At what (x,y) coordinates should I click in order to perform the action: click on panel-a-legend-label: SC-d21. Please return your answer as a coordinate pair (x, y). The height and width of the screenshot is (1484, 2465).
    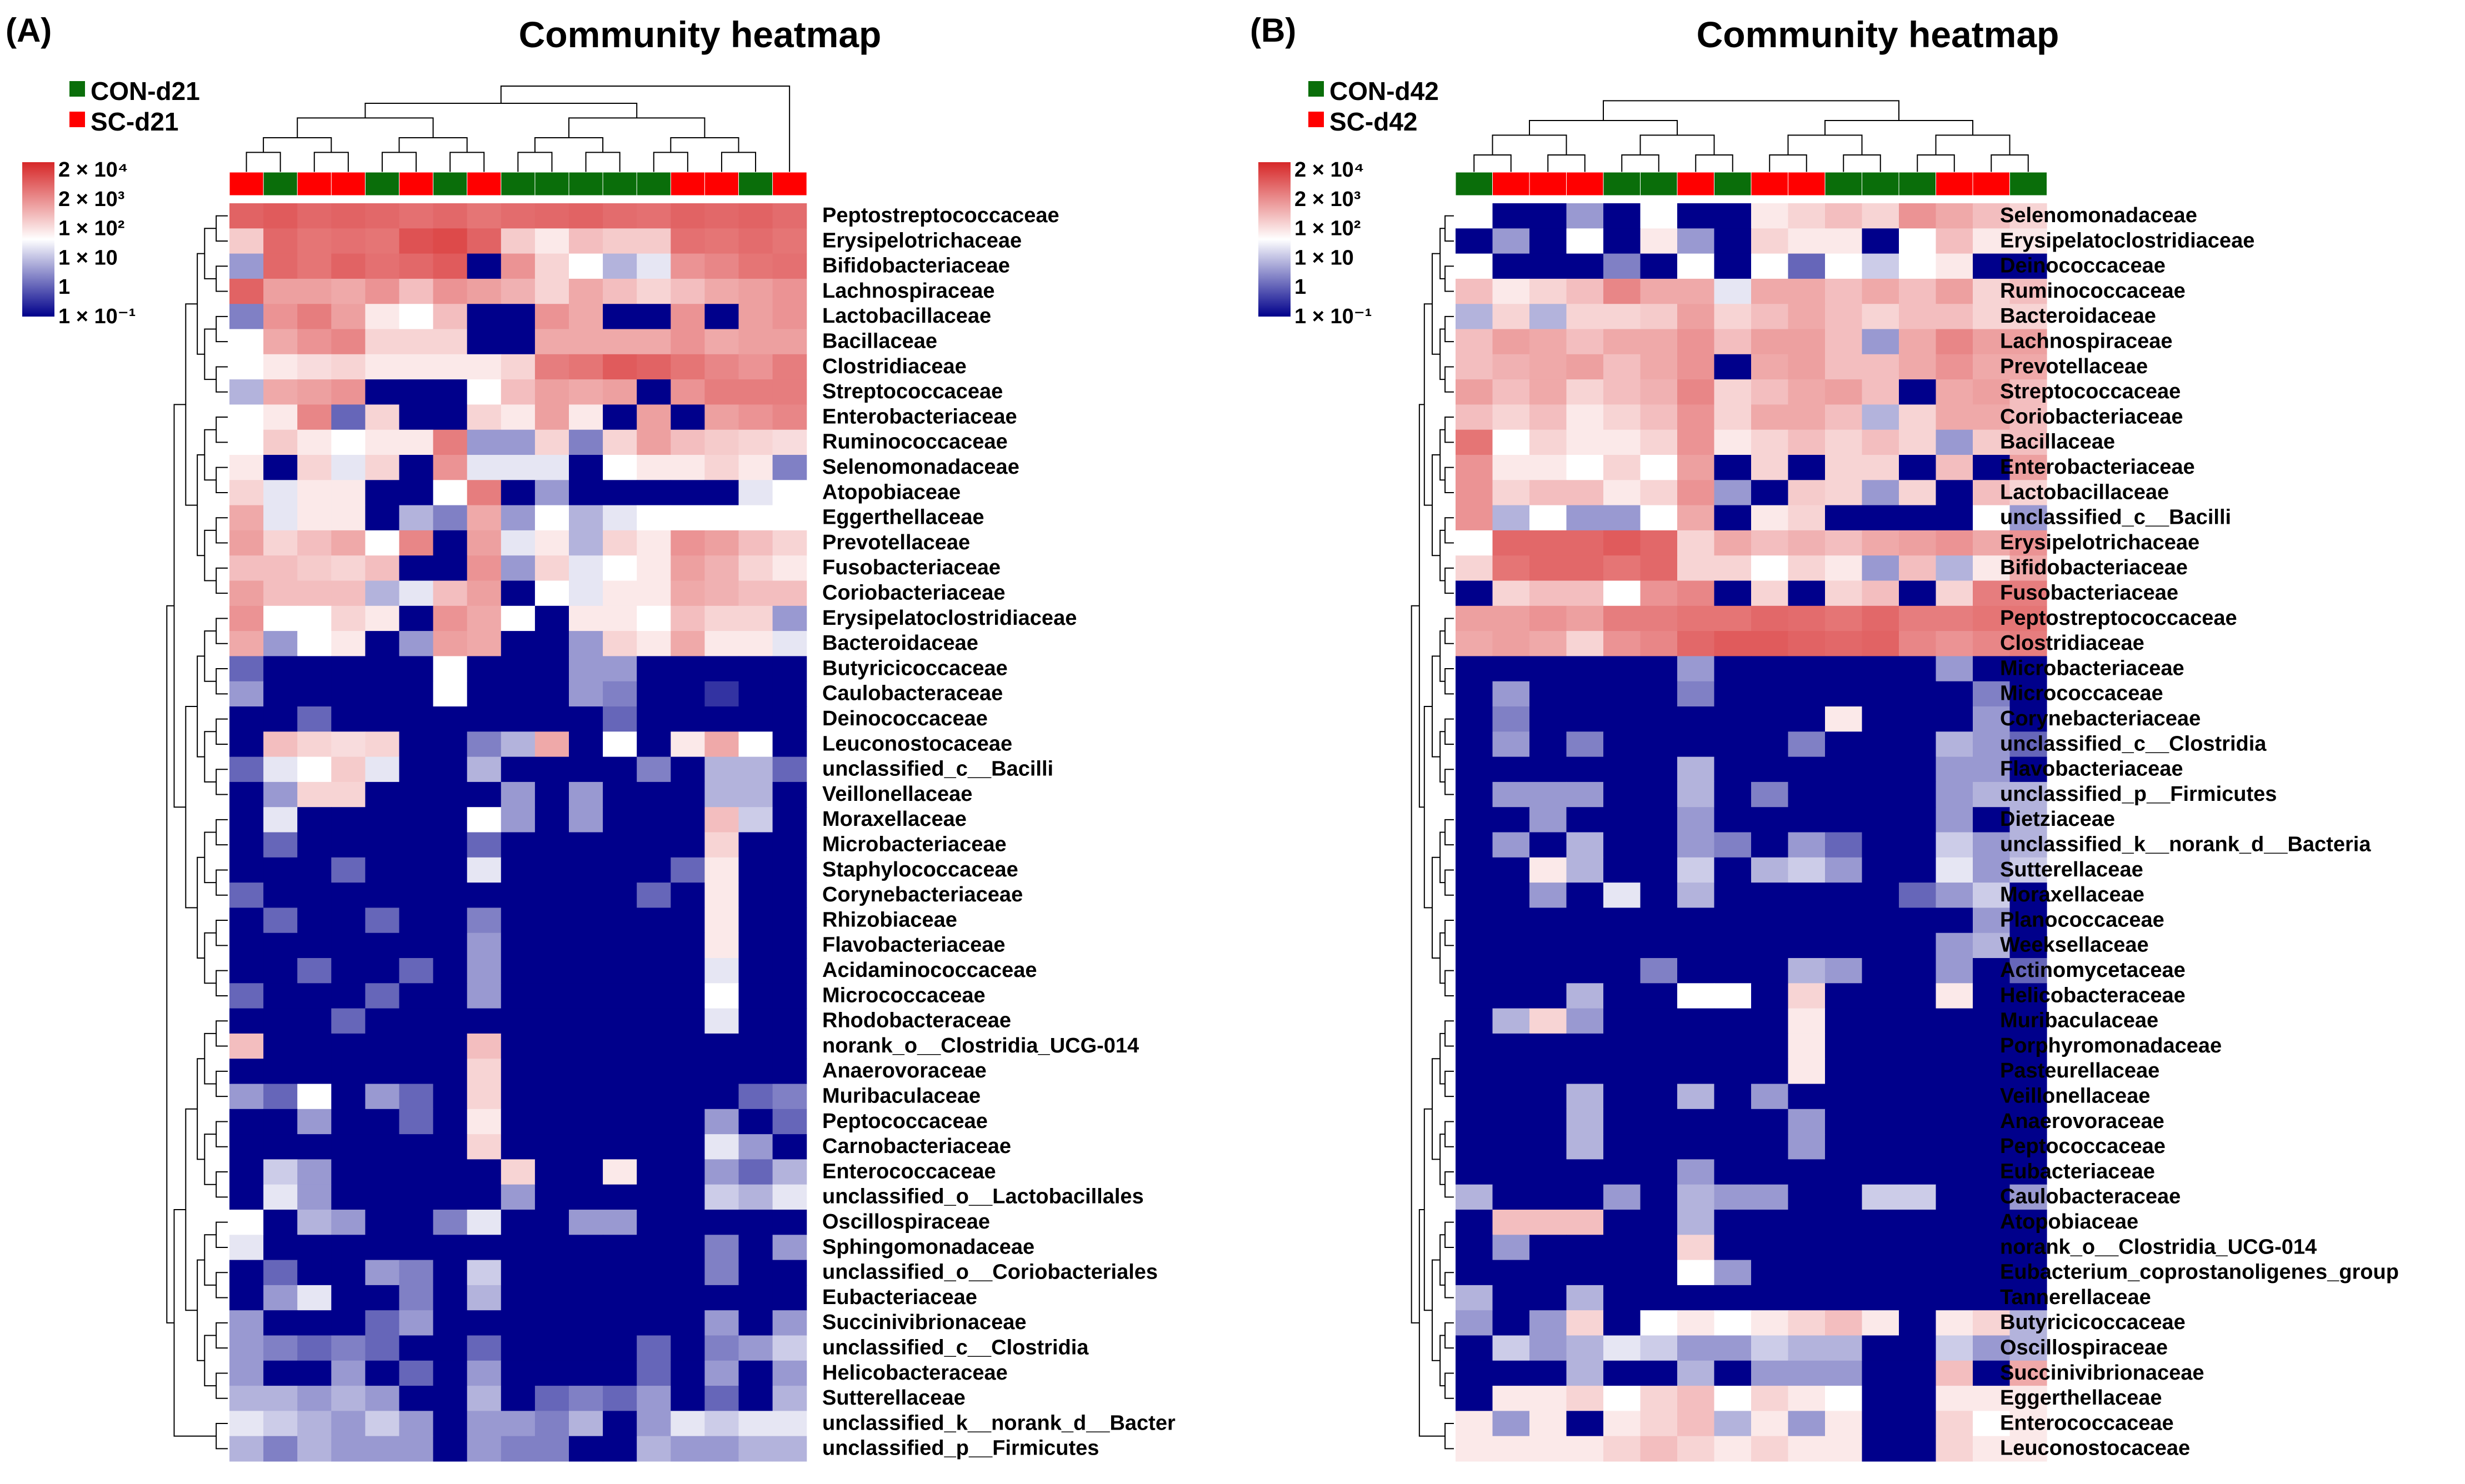
    Looking at the image, I should click on (134, 121).